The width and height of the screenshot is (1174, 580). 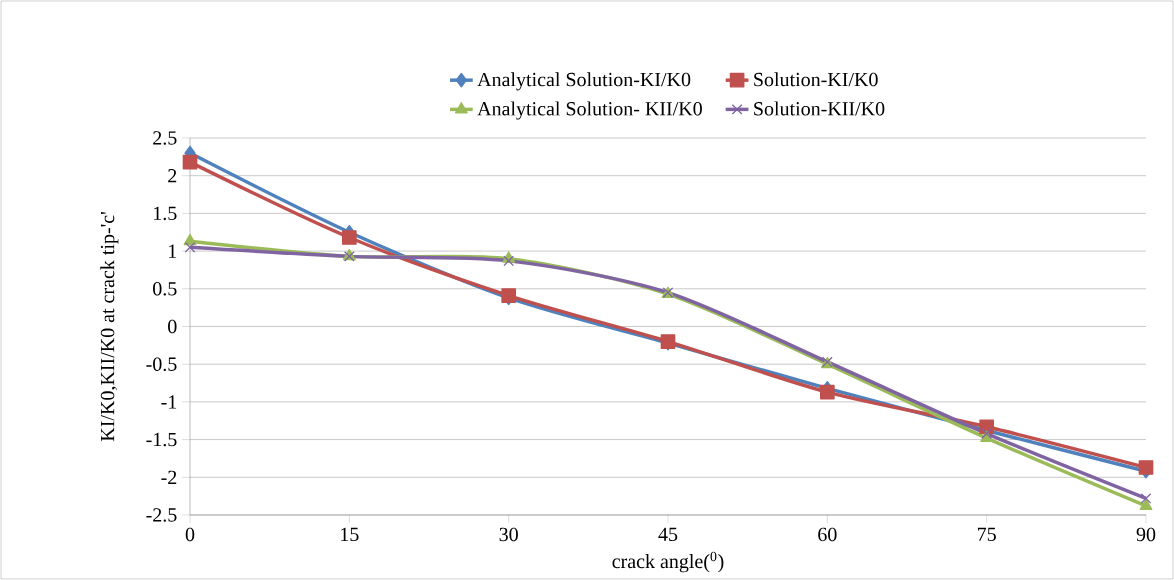 What do you see at coordinates (668, 534) in the screenshot?
I see `x-tick-label: 45` at bounding box center [668, 534].